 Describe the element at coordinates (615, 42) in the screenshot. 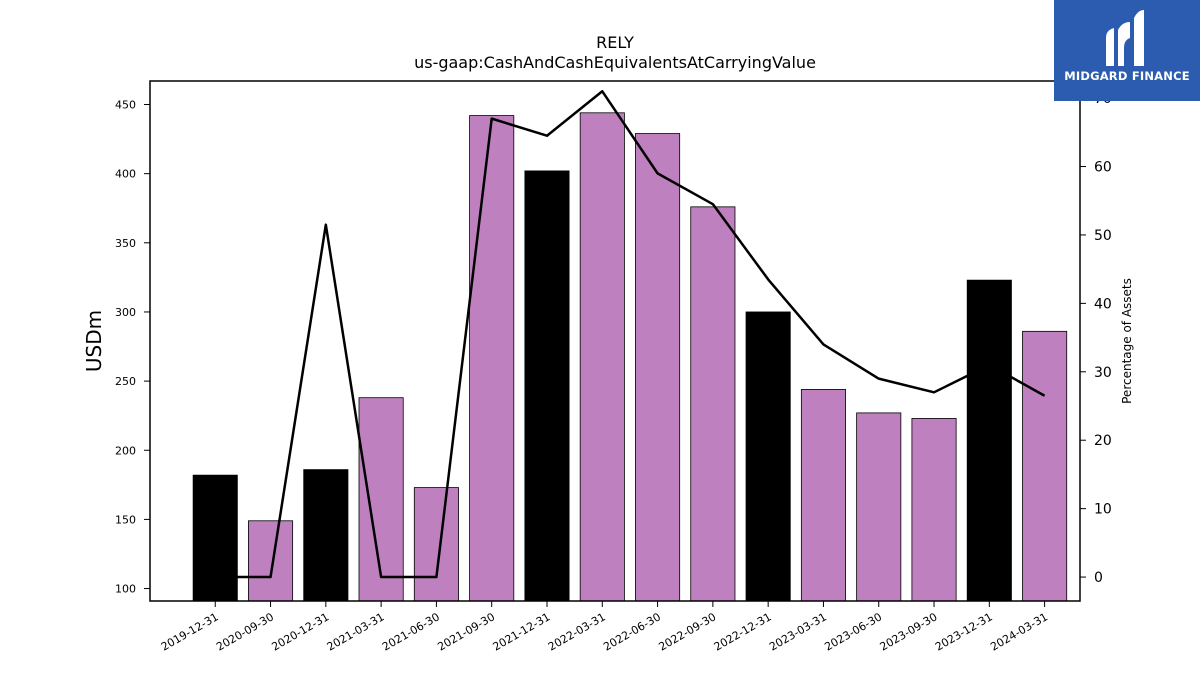

I see `chart-title: RELY` at that location.